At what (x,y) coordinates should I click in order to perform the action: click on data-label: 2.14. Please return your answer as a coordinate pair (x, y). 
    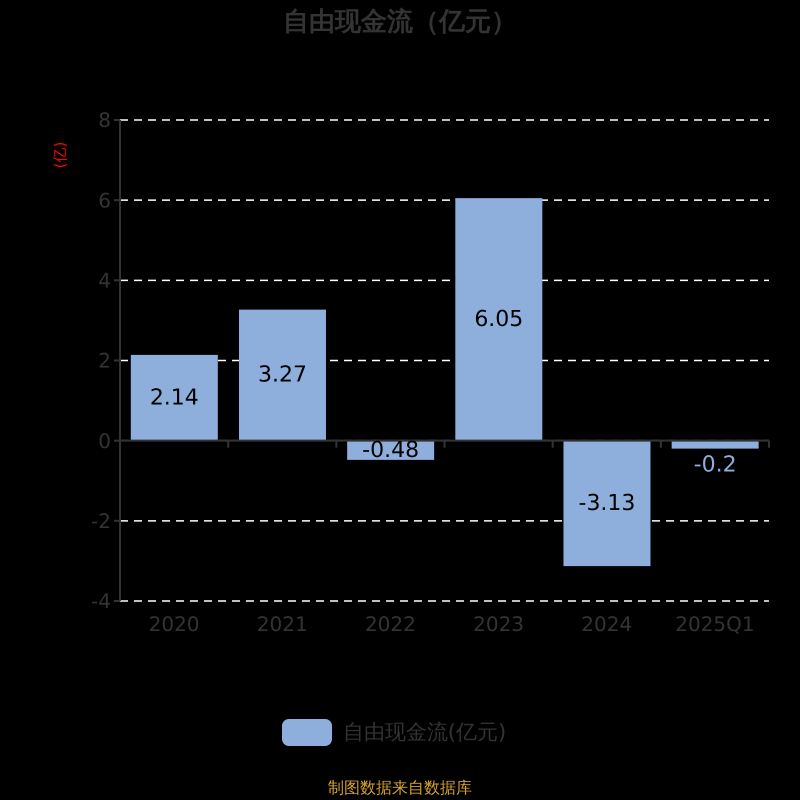
    Looking at the image, I should click on (174, 397).